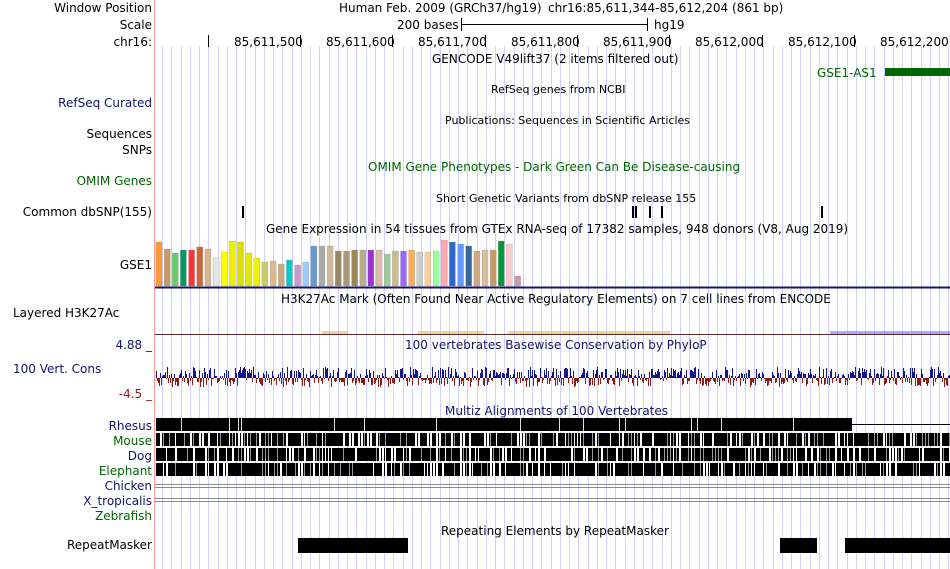  What do you see at coordinates (103, 8) in the screenshot?
I see `window-position-label: Window Position` at bounding box center [103, 8].